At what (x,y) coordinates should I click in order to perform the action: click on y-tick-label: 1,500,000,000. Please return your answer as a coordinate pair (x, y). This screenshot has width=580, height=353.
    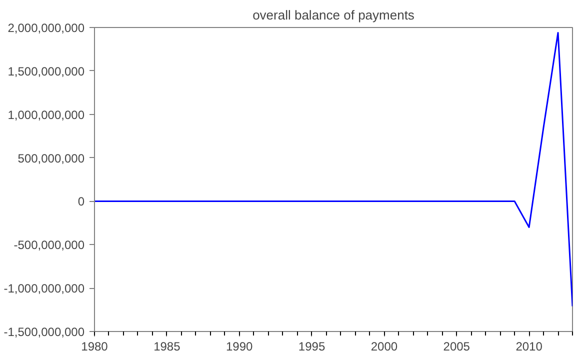
    Looking at the image, I should click on (46, 71).